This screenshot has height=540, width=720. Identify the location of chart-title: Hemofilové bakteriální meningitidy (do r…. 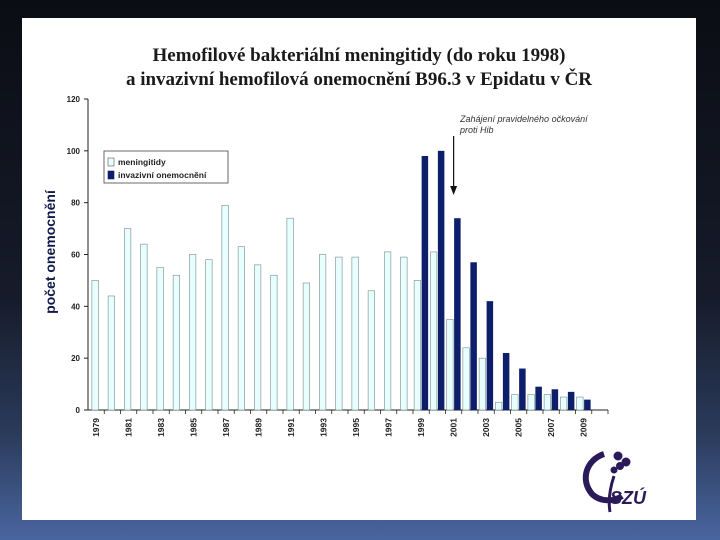
(359, 68).